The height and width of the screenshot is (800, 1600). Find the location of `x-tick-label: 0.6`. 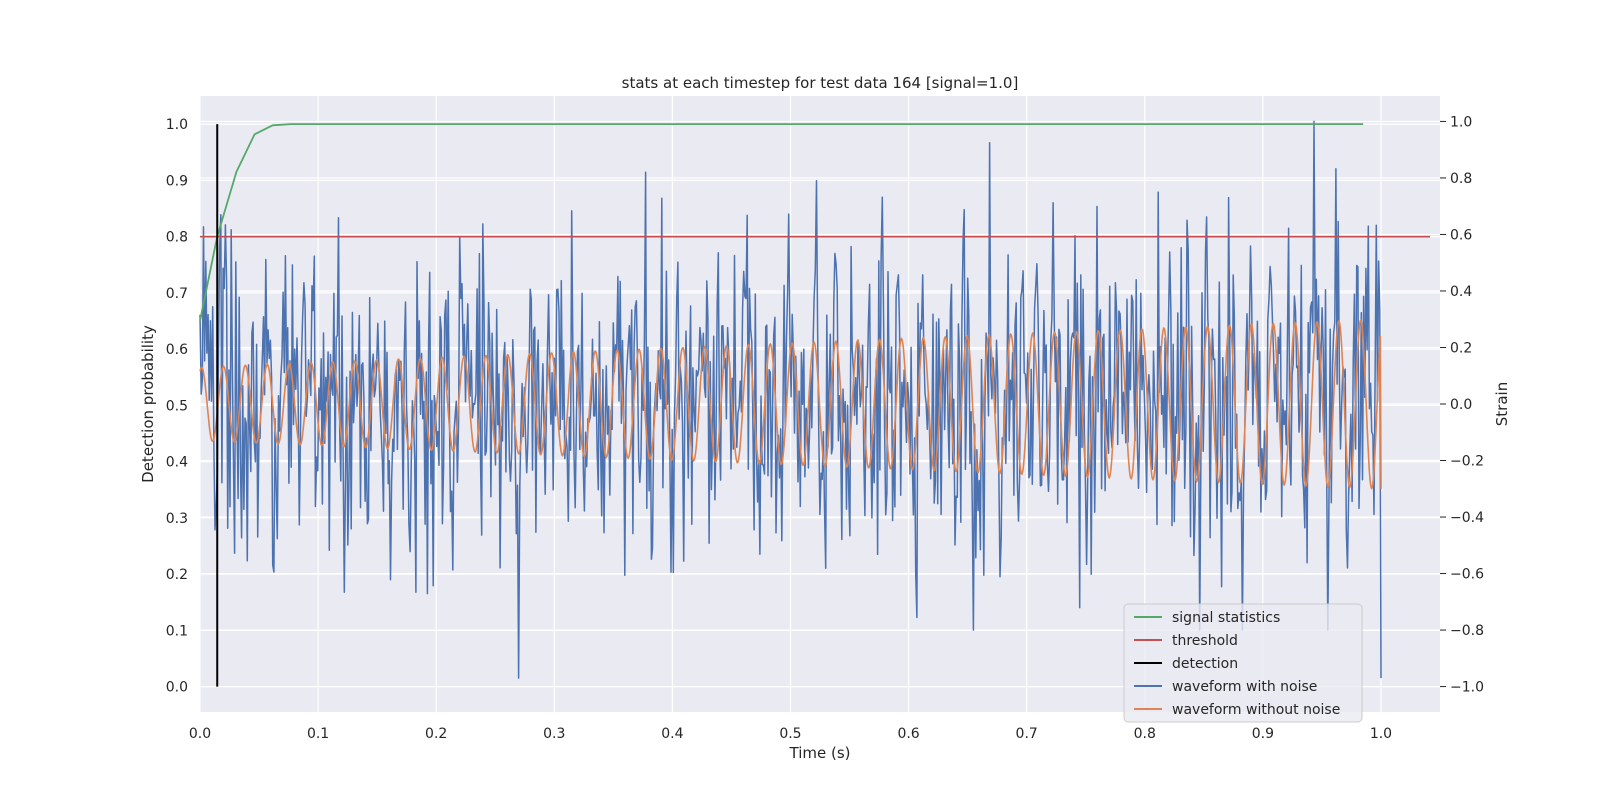

x-tick-label: 0.6 is located at coordinates (908, 734).